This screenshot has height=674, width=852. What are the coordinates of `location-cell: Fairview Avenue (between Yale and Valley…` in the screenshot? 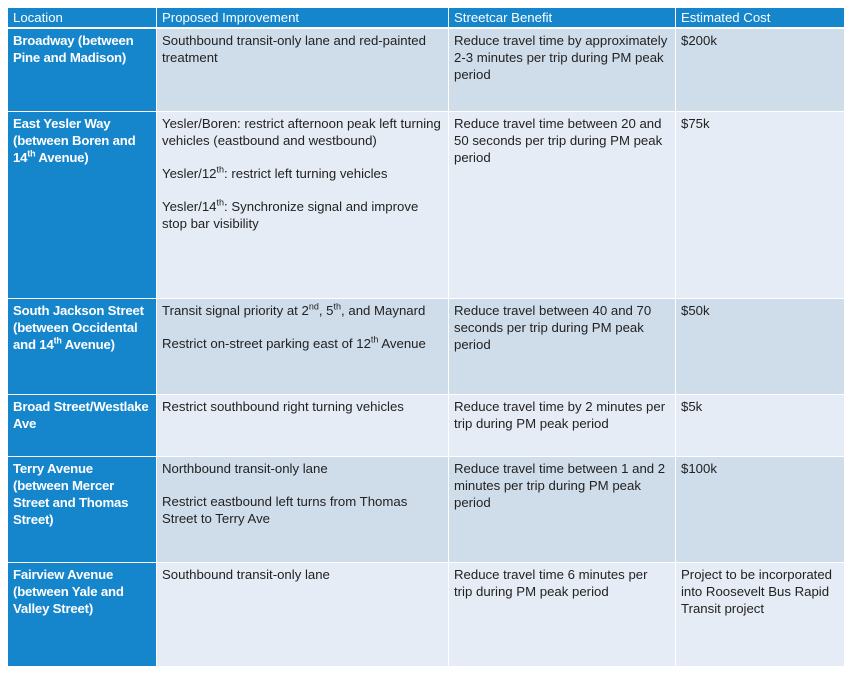 It's located at (82, 614).